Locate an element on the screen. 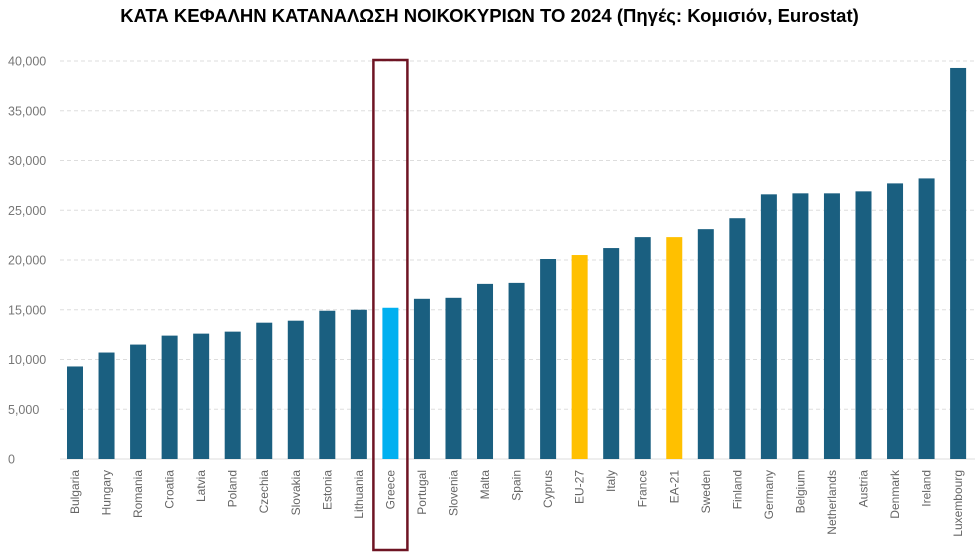 This screenshot has width=979, height=560. x-tick-label: Poland is located at coordinates (233, 488).